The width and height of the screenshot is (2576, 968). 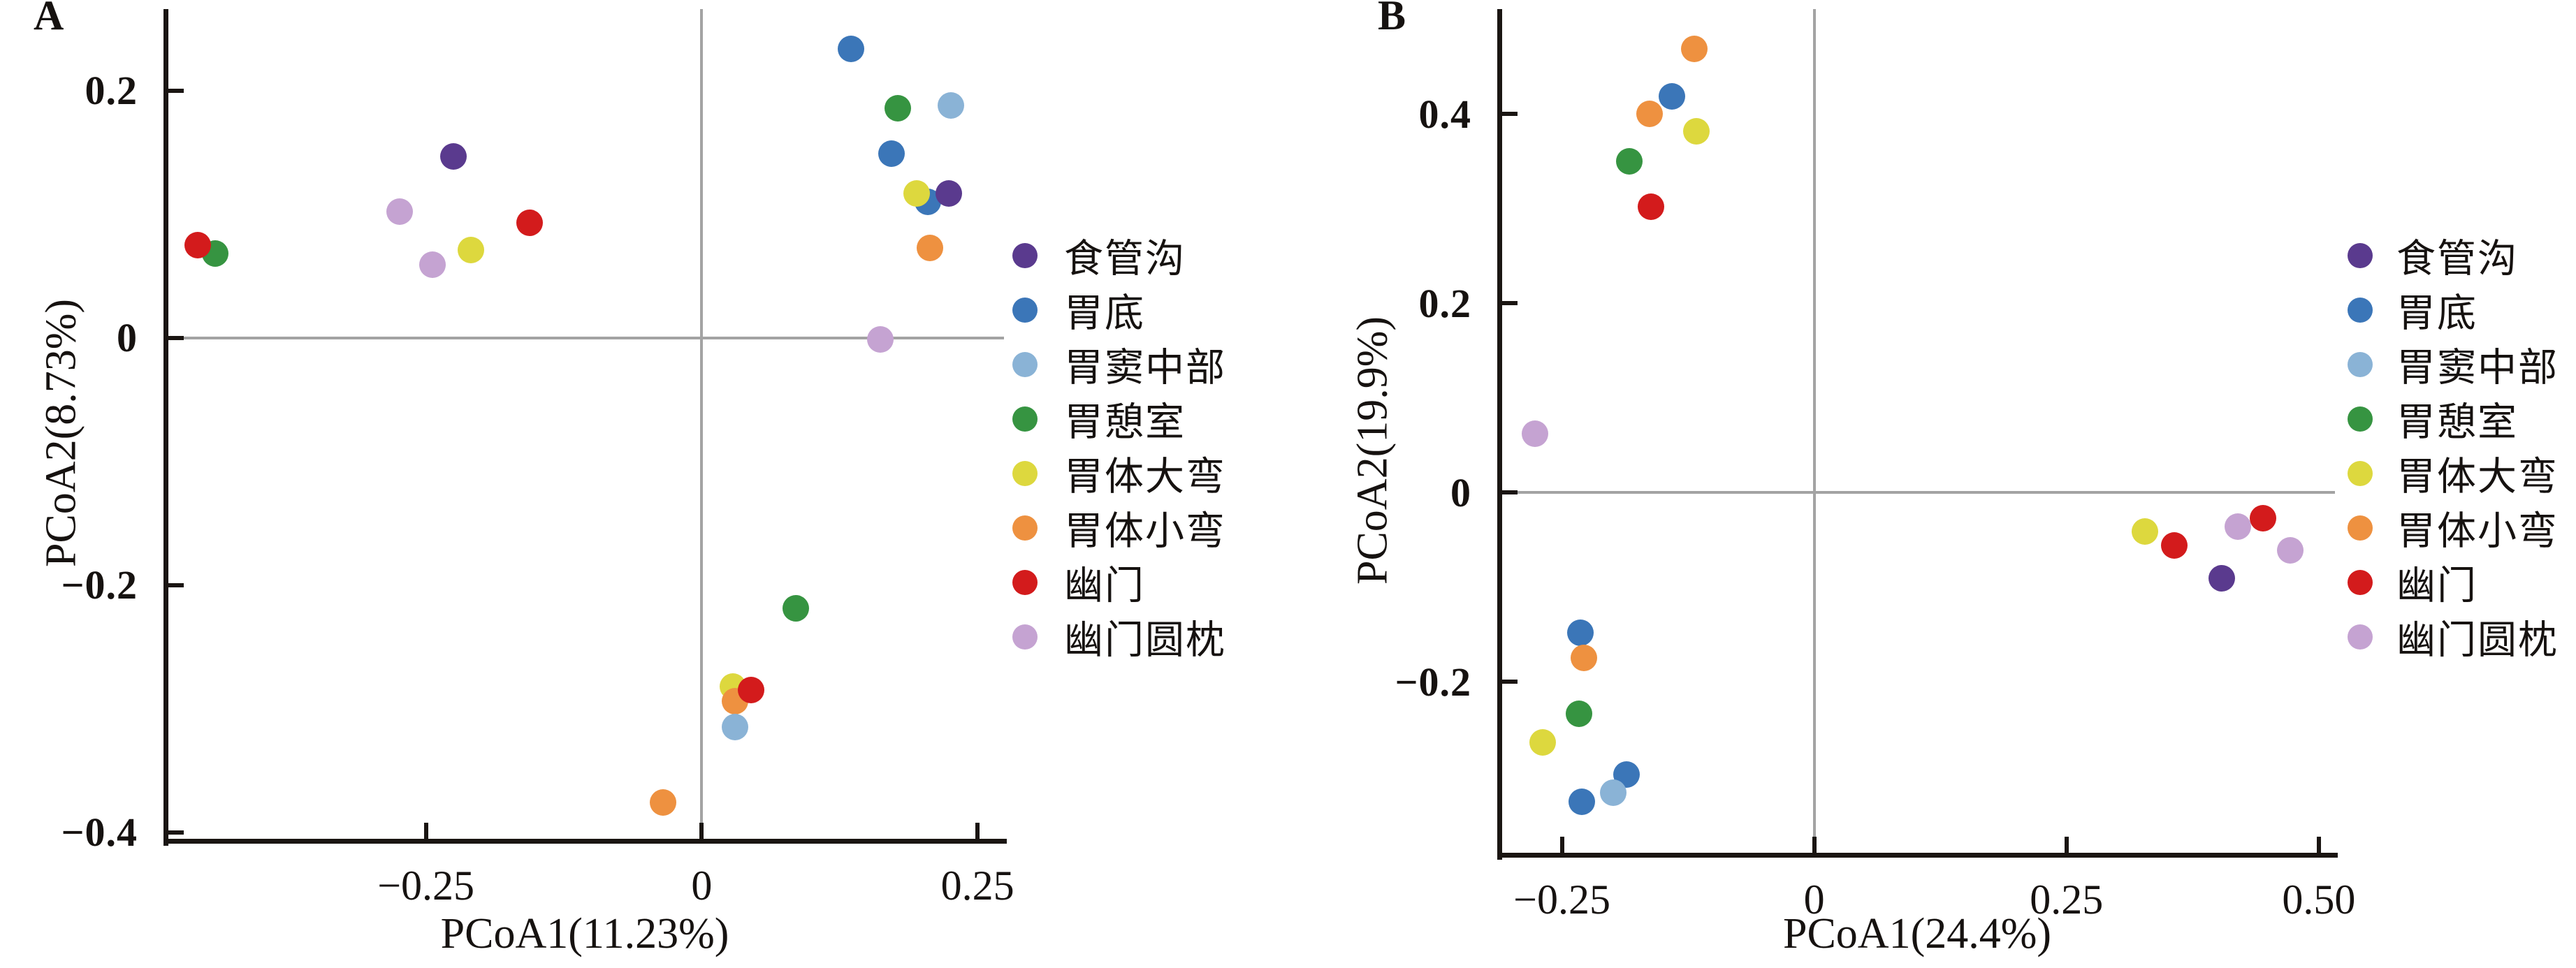 I want to click on x-axis-title: PCoA1(24.4%), so click(x=1917, y=934).